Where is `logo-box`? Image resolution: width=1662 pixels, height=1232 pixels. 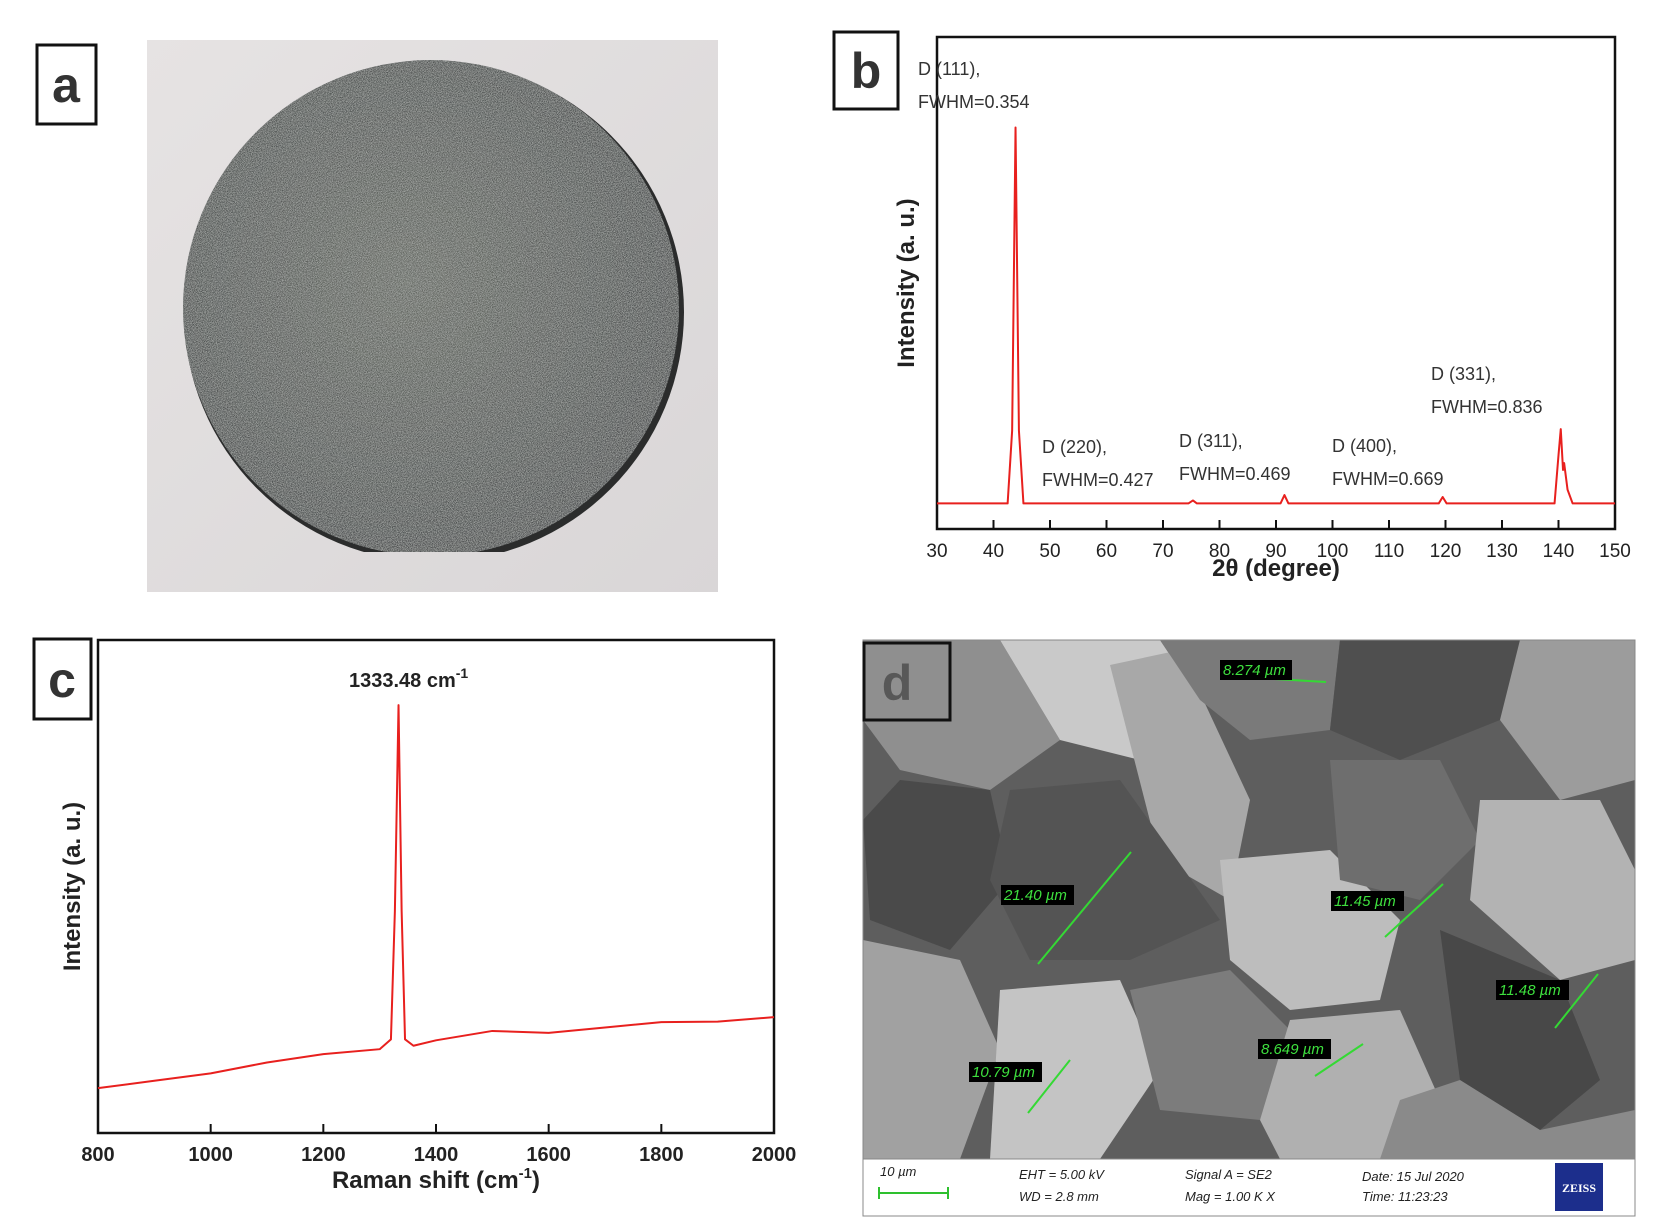
logo-box is located at coordinates (1579, 1187).